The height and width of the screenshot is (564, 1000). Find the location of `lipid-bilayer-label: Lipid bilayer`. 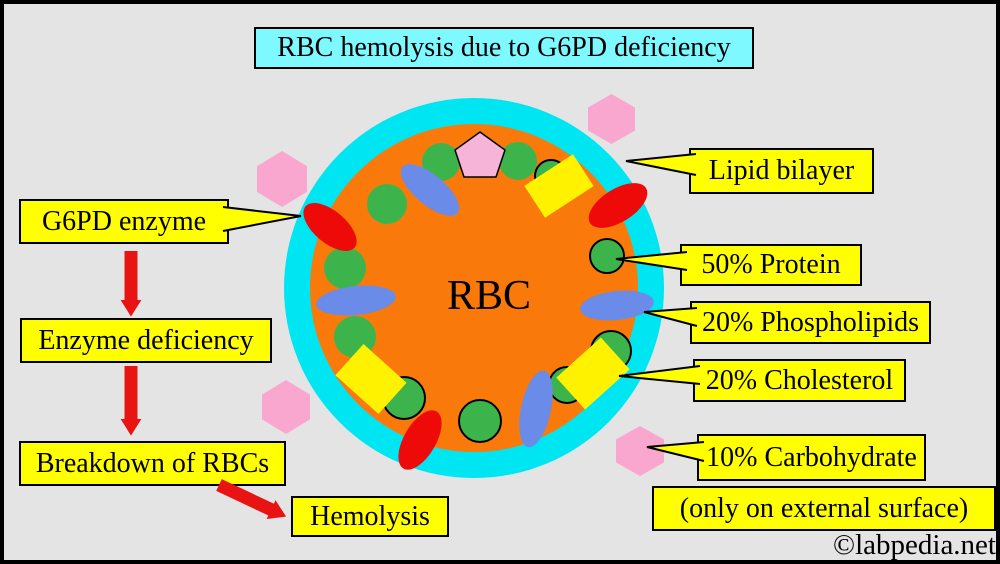

lipid-bilayer-label: Lipid bilayer is located at coordinates (781, 171).